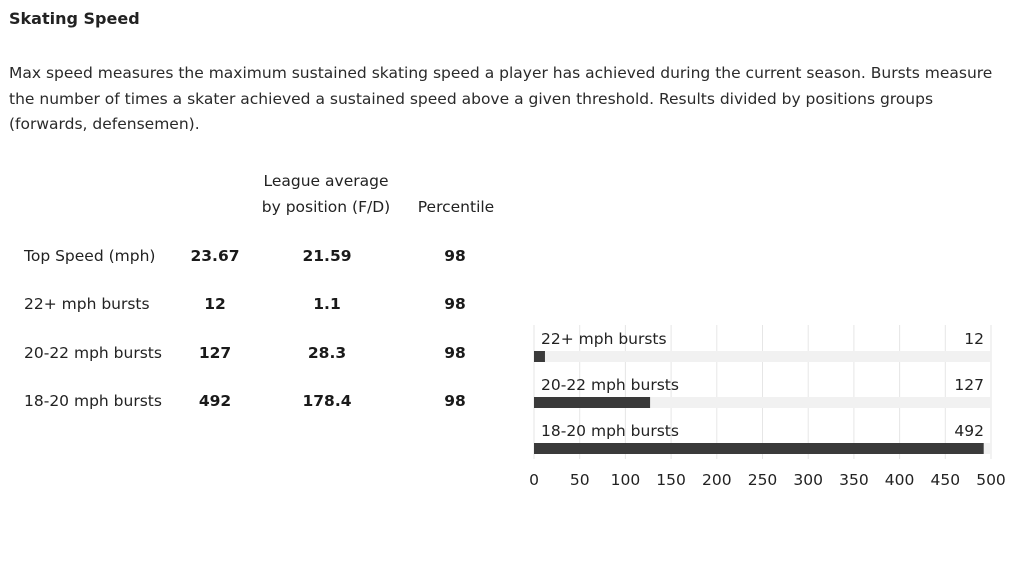 The height and width of the screenshot is (567, 1035). I want to click on header-league-line1: League average, so click(326, 181).